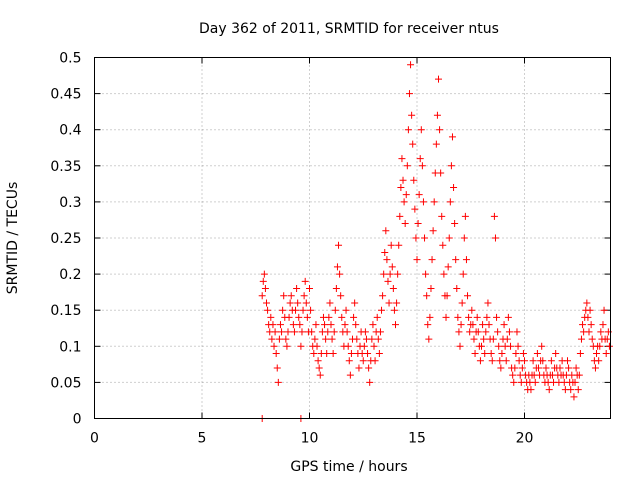  Describe the element at coordinates (65, 383) in the screenshot. I see `y-tick-label: 0.05` at that location.